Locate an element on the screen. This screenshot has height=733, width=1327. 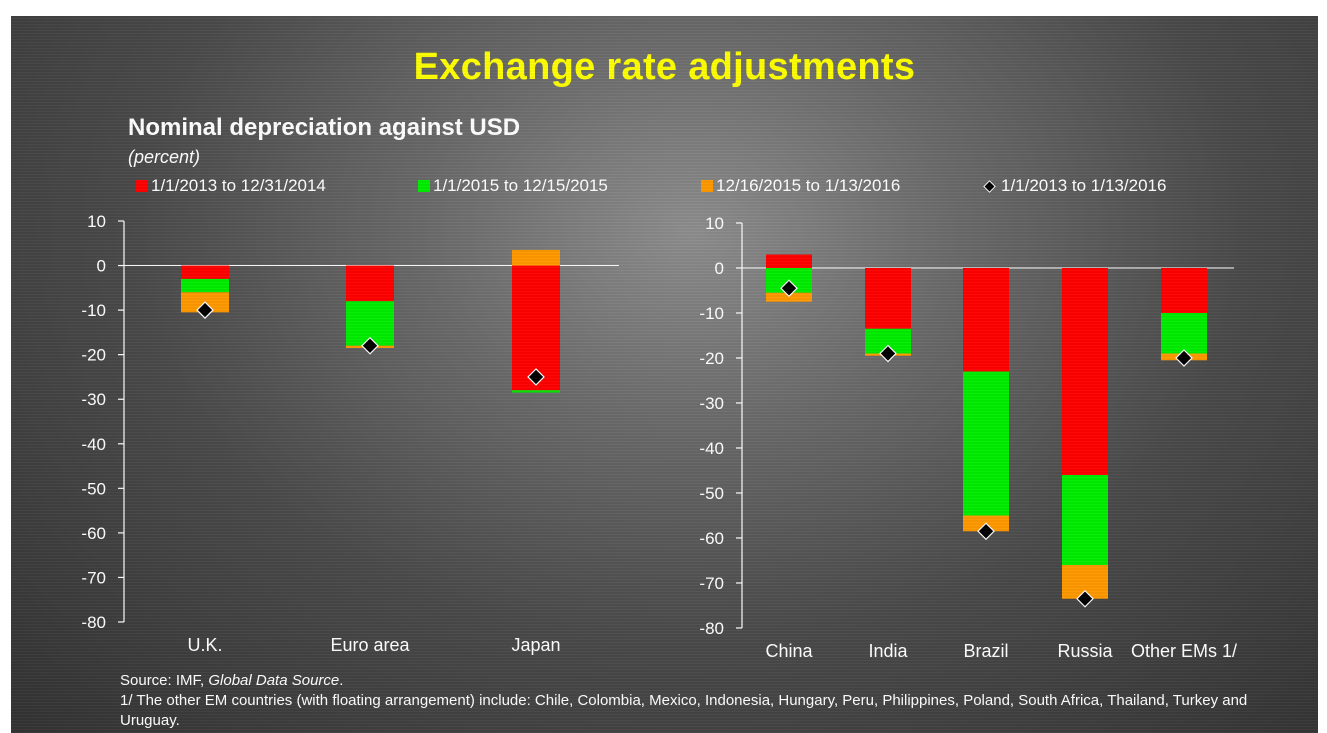
chart0-y-tick-label: -30 is located at coordinates (93, 399).